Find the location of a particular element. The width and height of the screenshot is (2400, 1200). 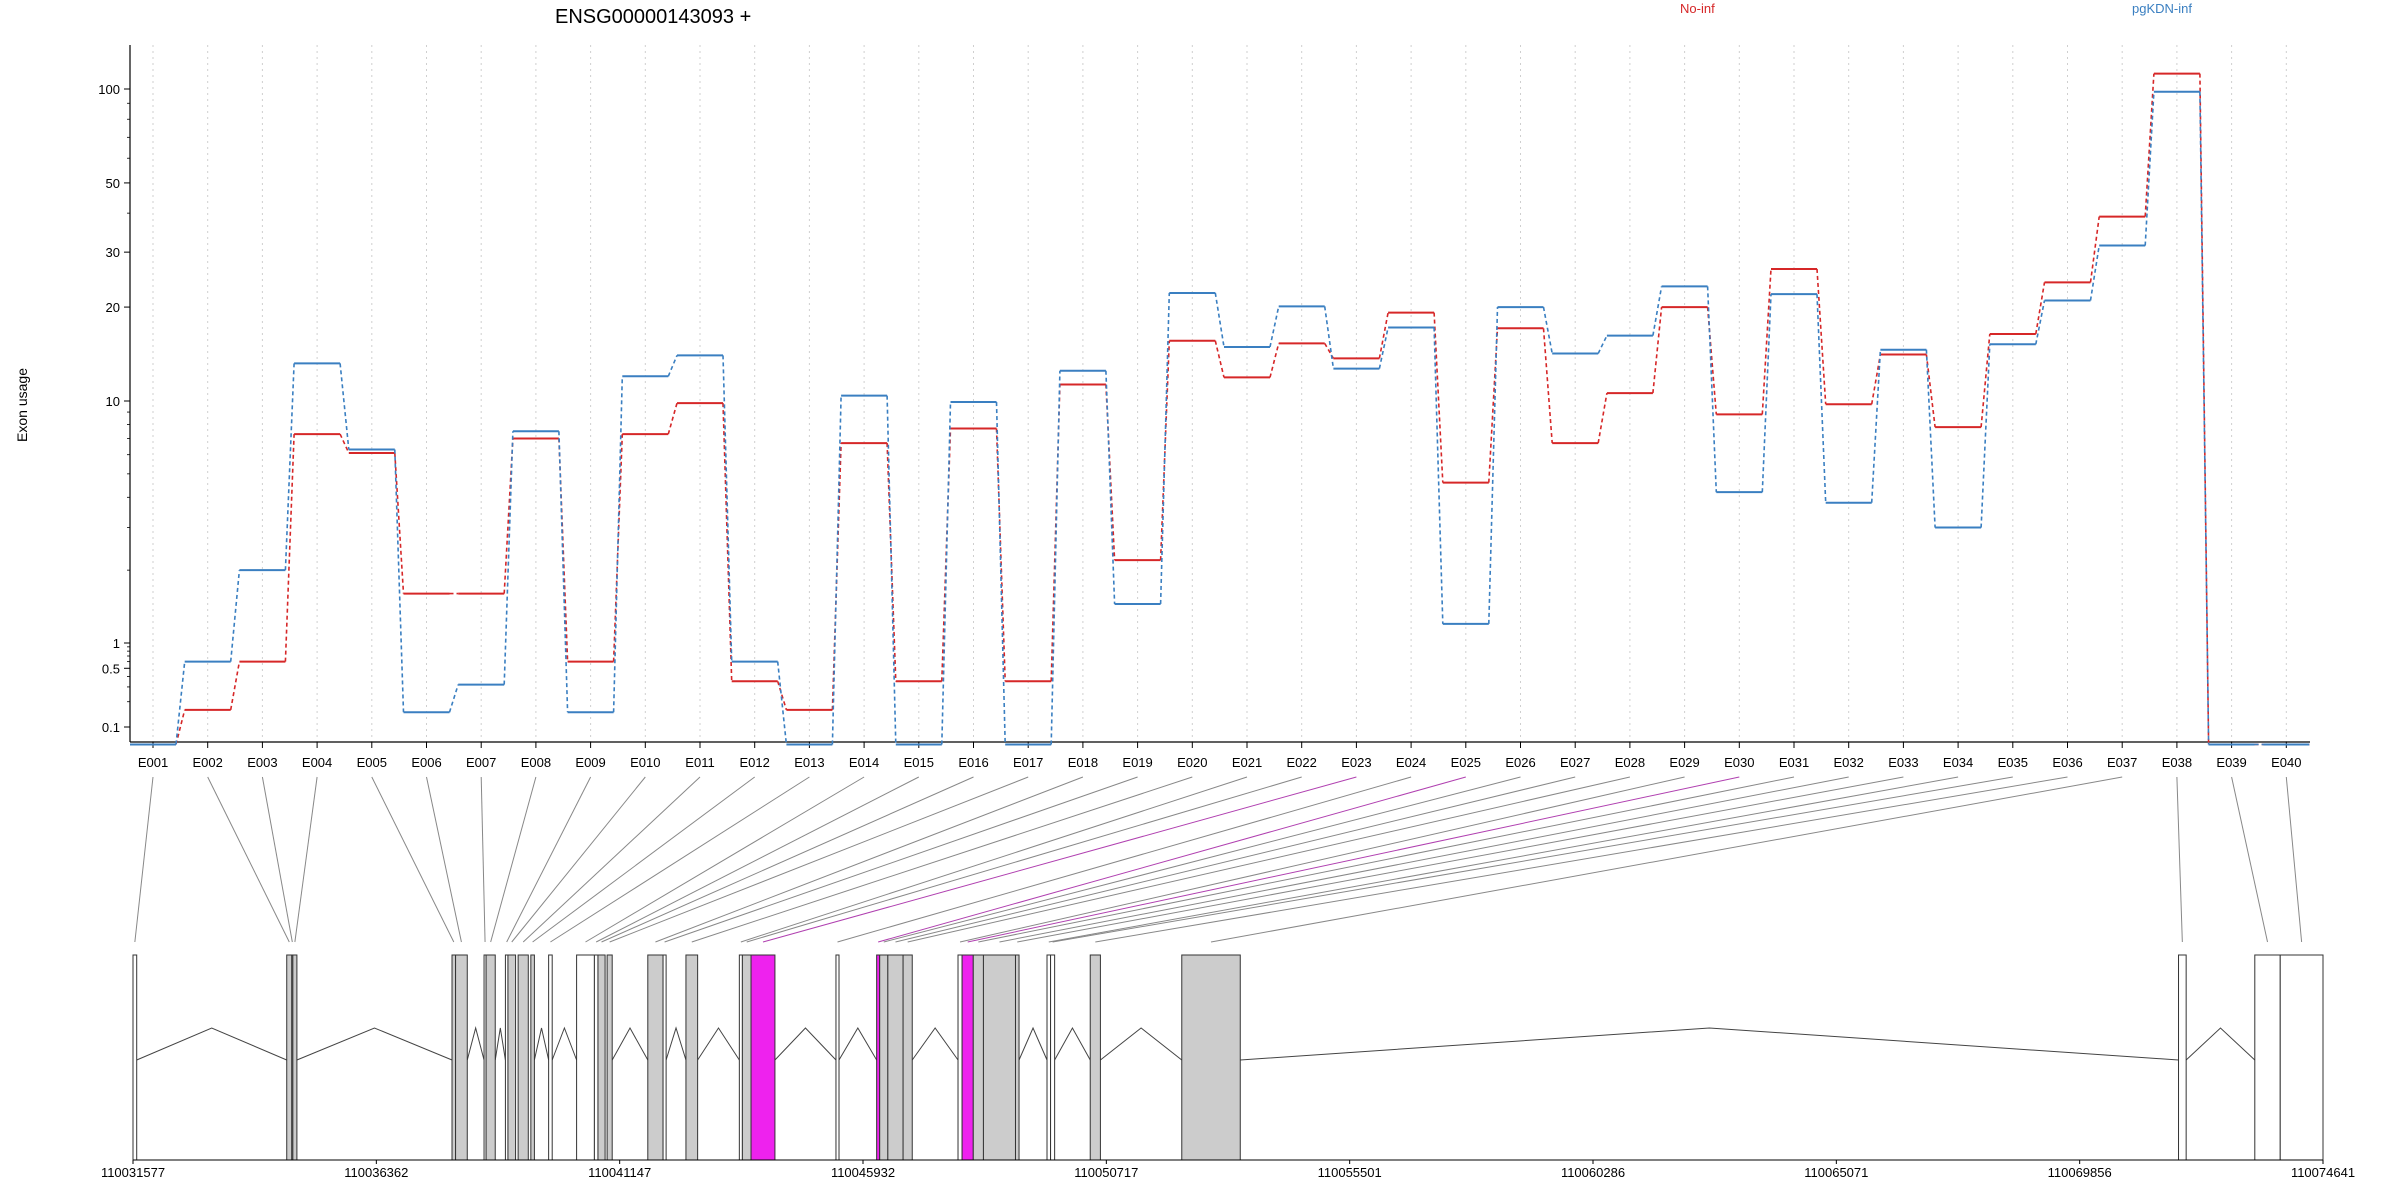

exon-link-e017 is located at coordinates (819, 859).